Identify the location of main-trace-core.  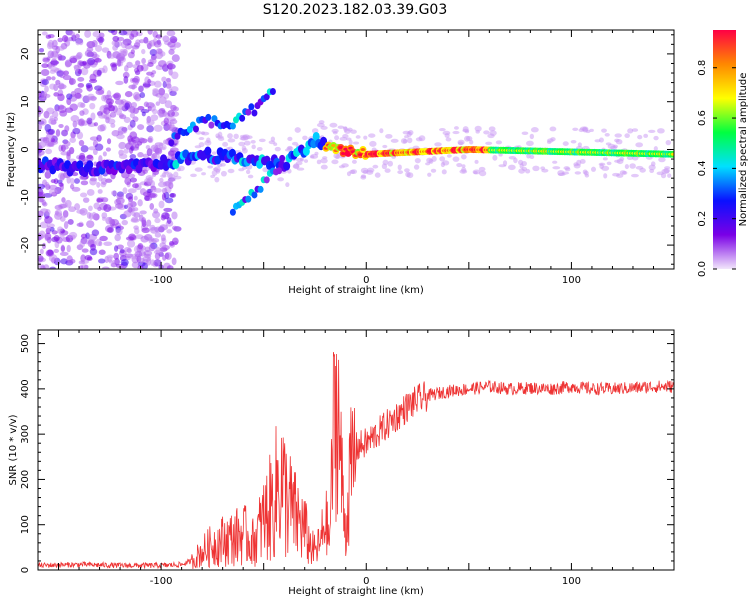
(361, 155).